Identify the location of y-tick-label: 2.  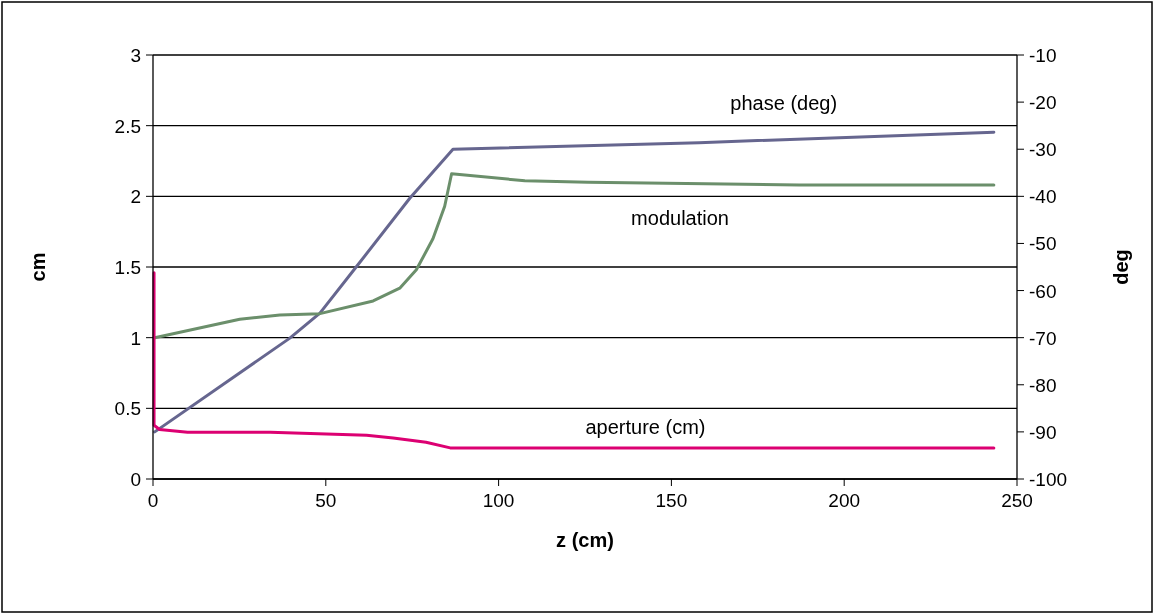
(135, 197).